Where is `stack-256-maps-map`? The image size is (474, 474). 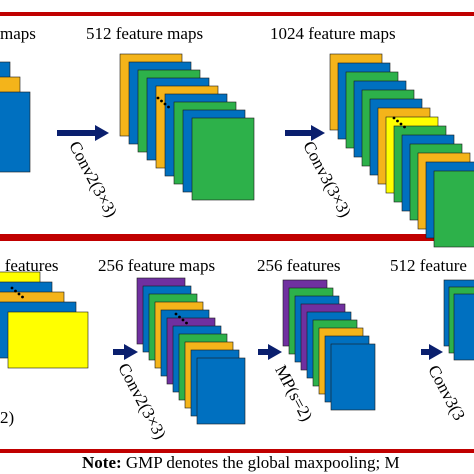
stack-256-maps-map is located at coordinates (221, 391).